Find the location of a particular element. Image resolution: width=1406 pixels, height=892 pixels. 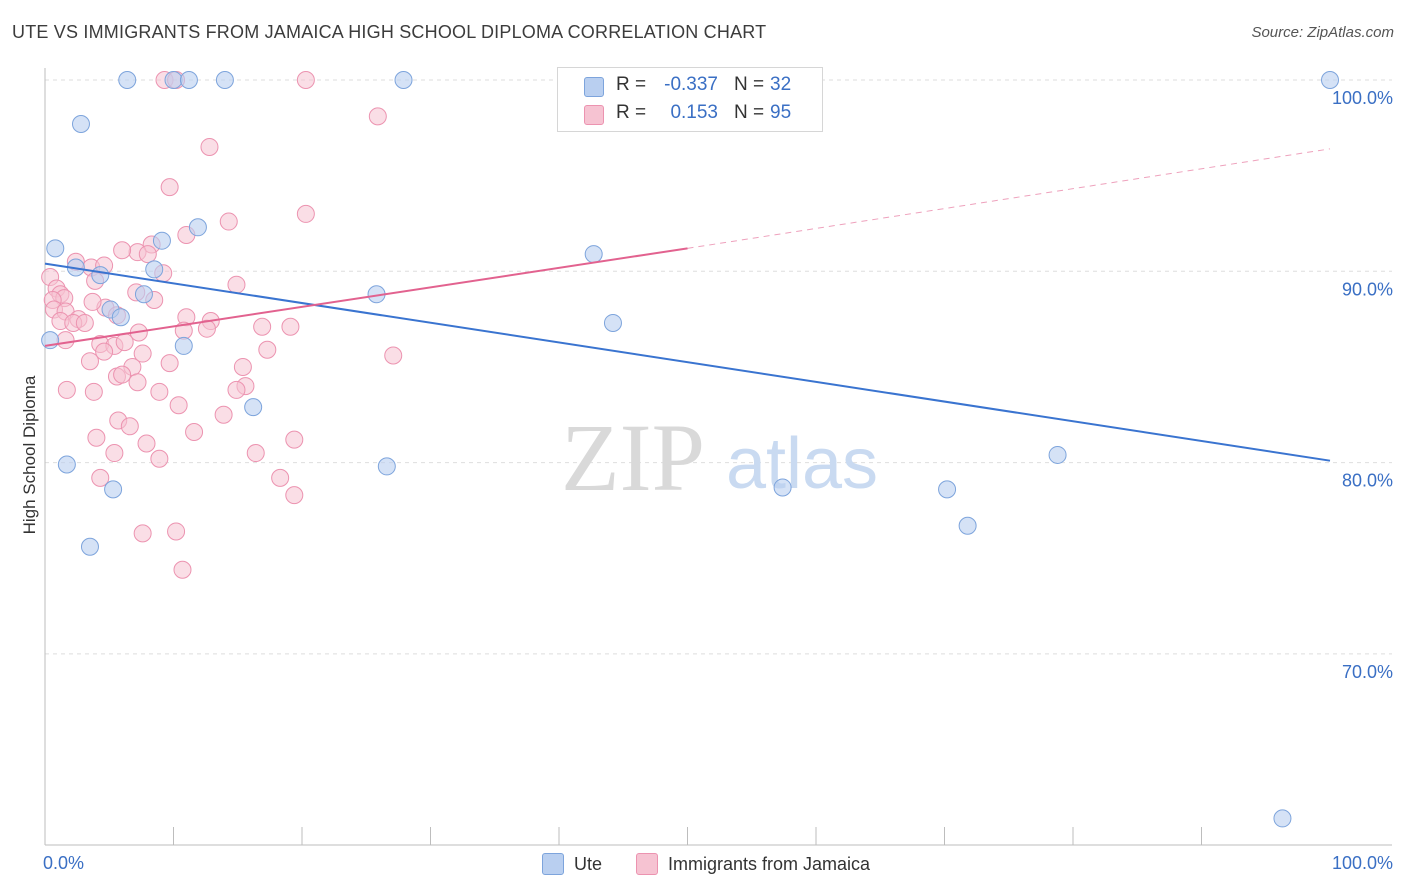

jamaica-r-value: 0.153 is located at coordinates (694, 112).